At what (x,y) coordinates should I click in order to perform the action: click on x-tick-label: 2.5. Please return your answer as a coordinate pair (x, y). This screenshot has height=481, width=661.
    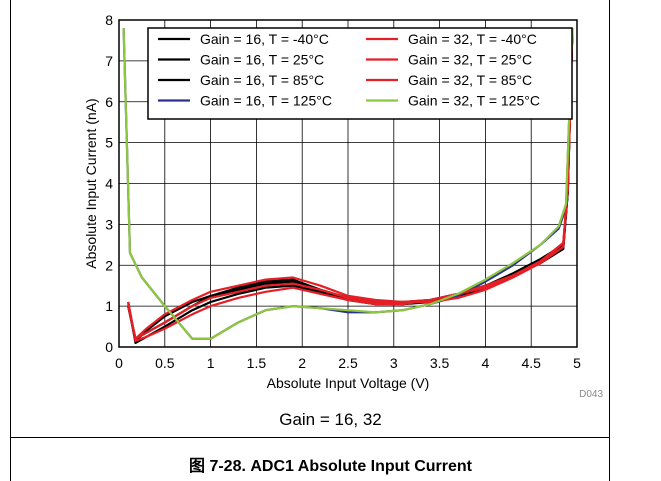
    Looking at the image, I should click on (348, 363).